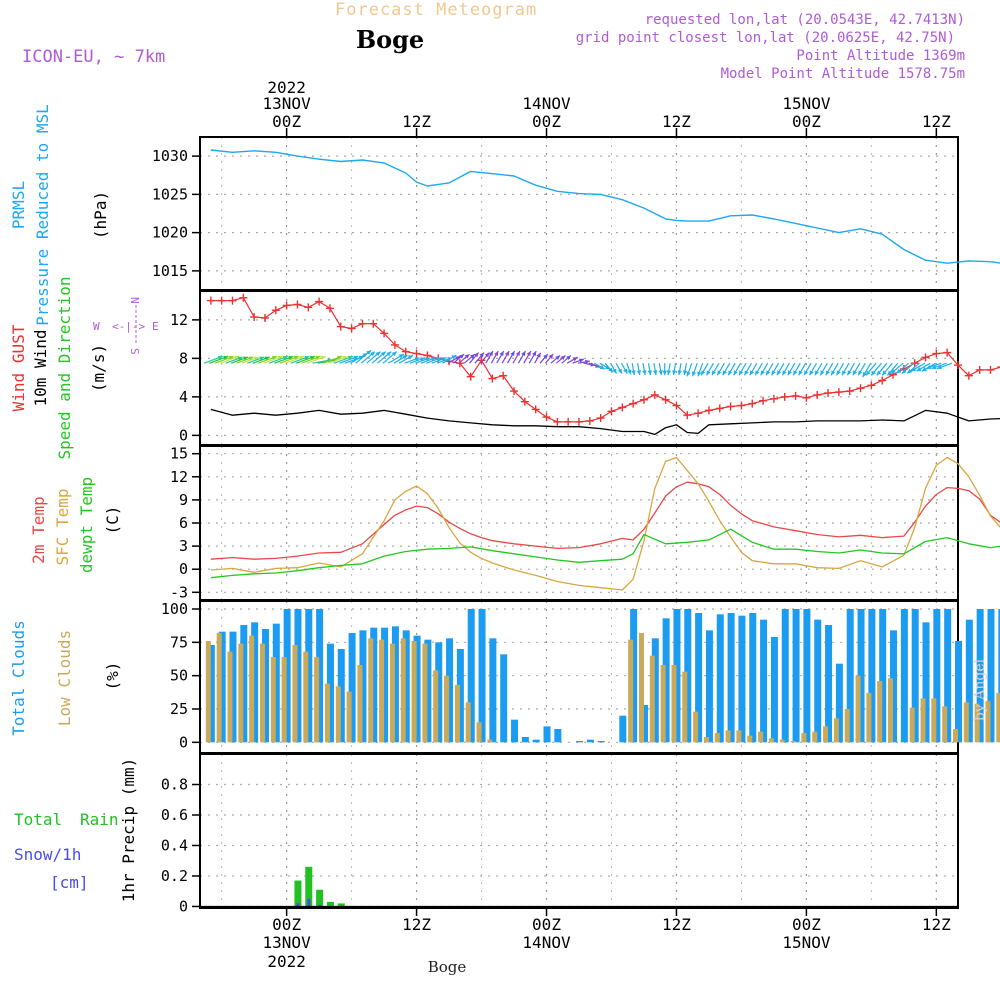  Describe the element at coordinates (100, 215) in the screenshot. I see `pressure-unit-label: (hPa)` at that location.